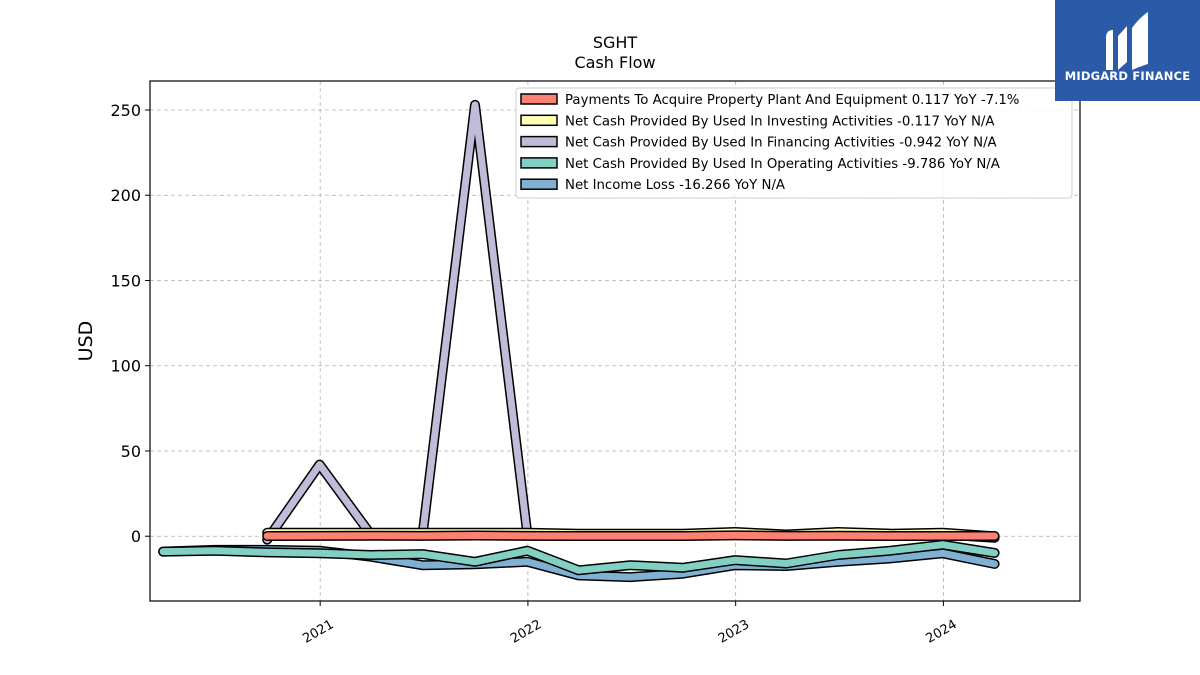  Describe the element at coordinates (1127, 76) in the screenshot. I see `brand-name: MIDGARD FINANCE` at that location.